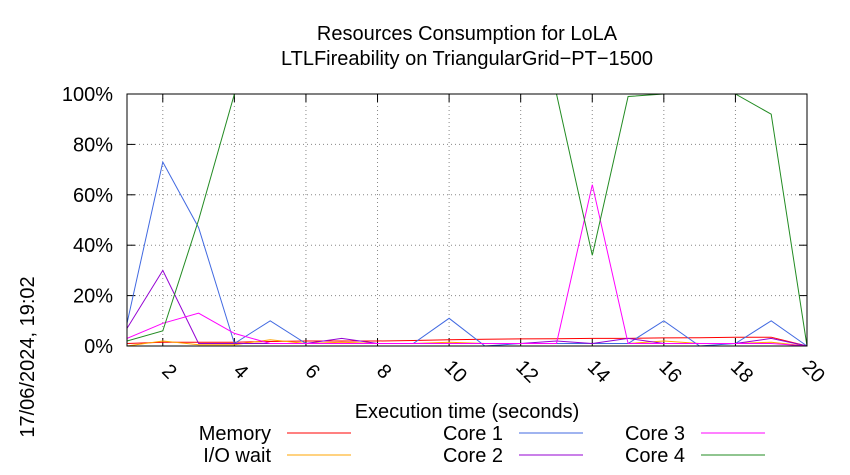  What do you see at coordinates (467, 412) in the screenshot?
I see `x-axis-label: Execution time (seconds)` at bounding box center [467, 412].